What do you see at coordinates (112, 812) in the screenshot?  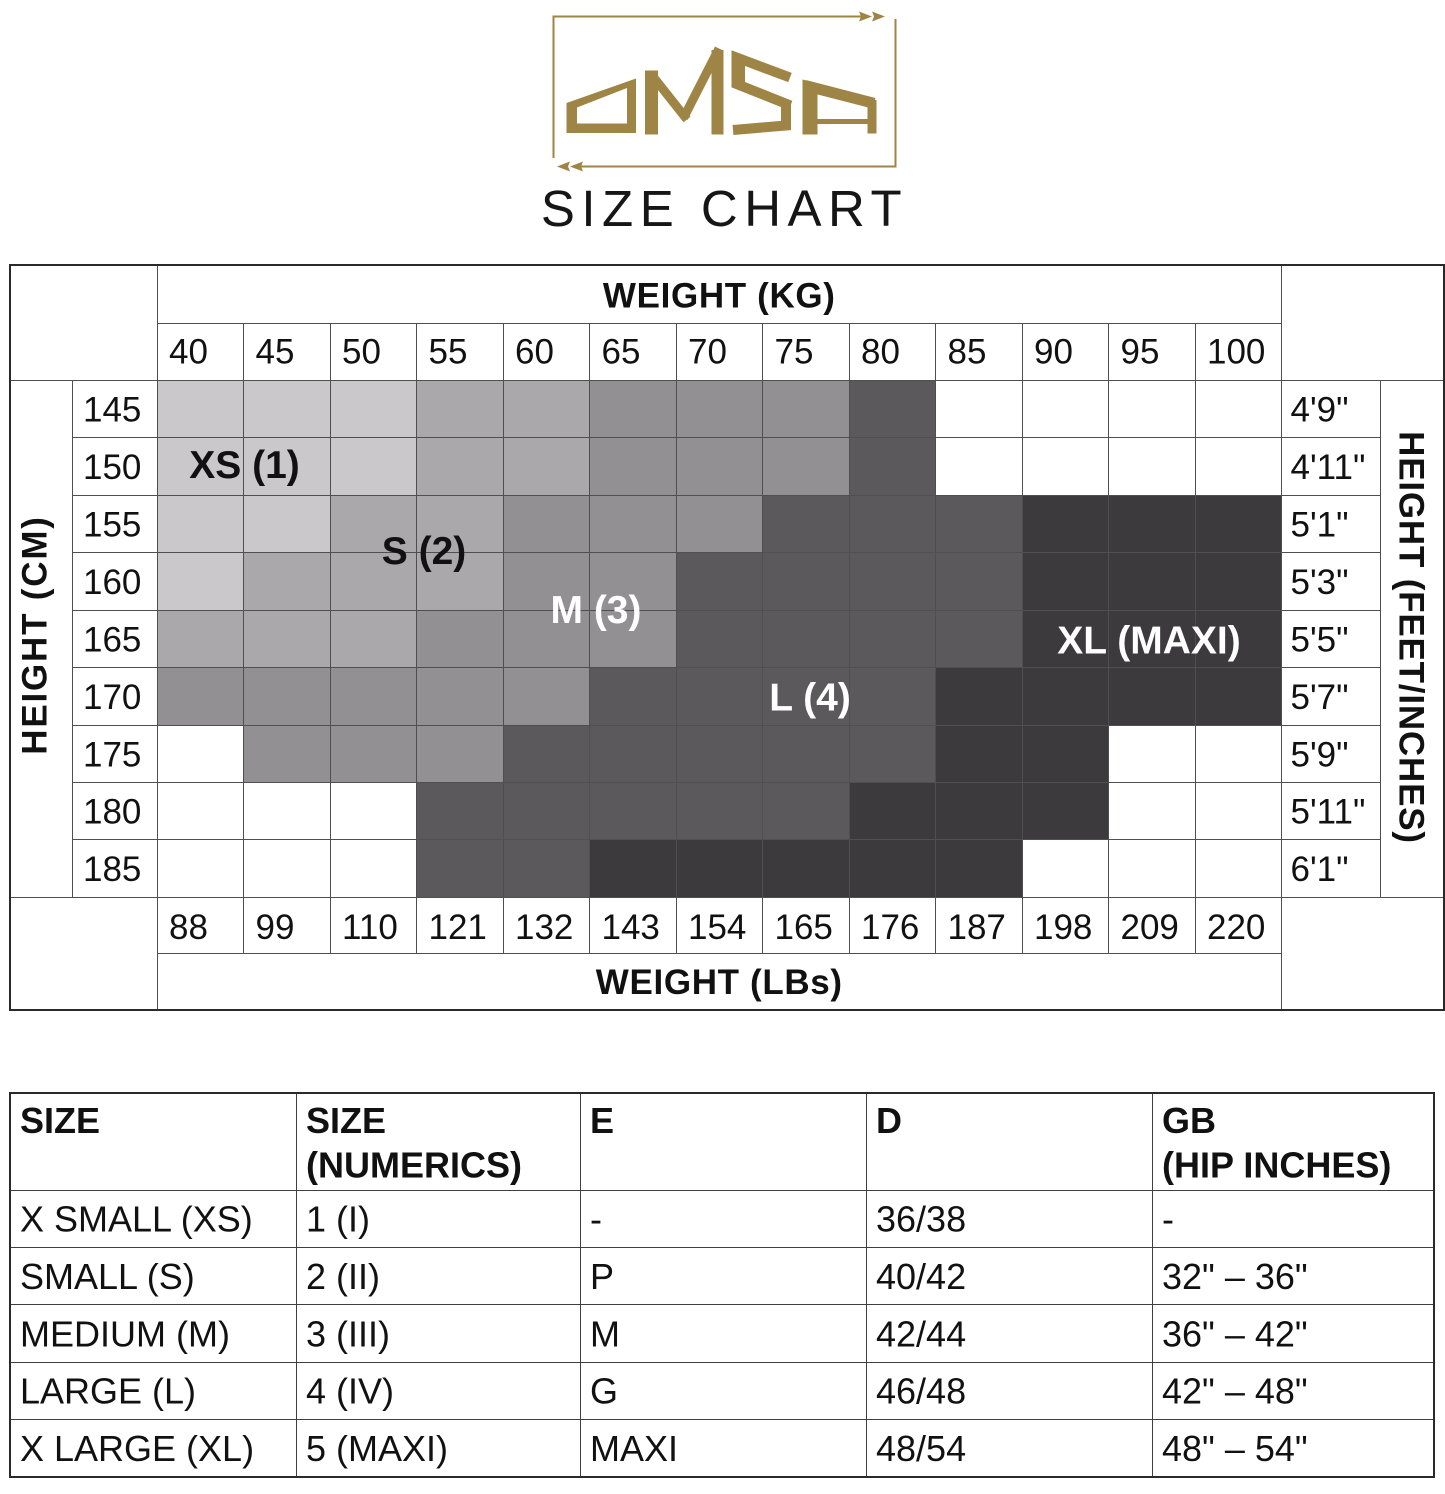 I see `svg-text: 180` at bounding box center [112, 812].